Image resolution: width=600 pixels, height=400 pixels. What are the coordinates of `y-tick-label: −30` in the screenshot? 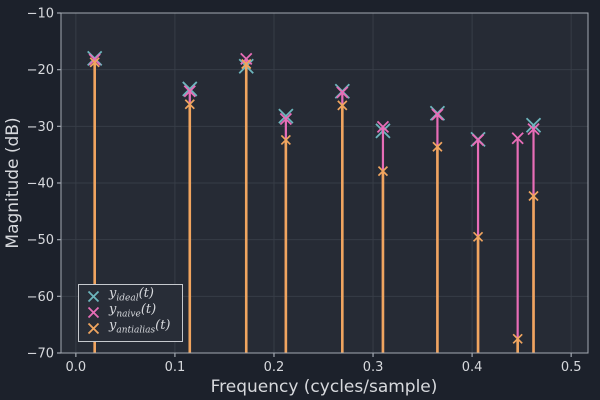 It's located at (40, 127).